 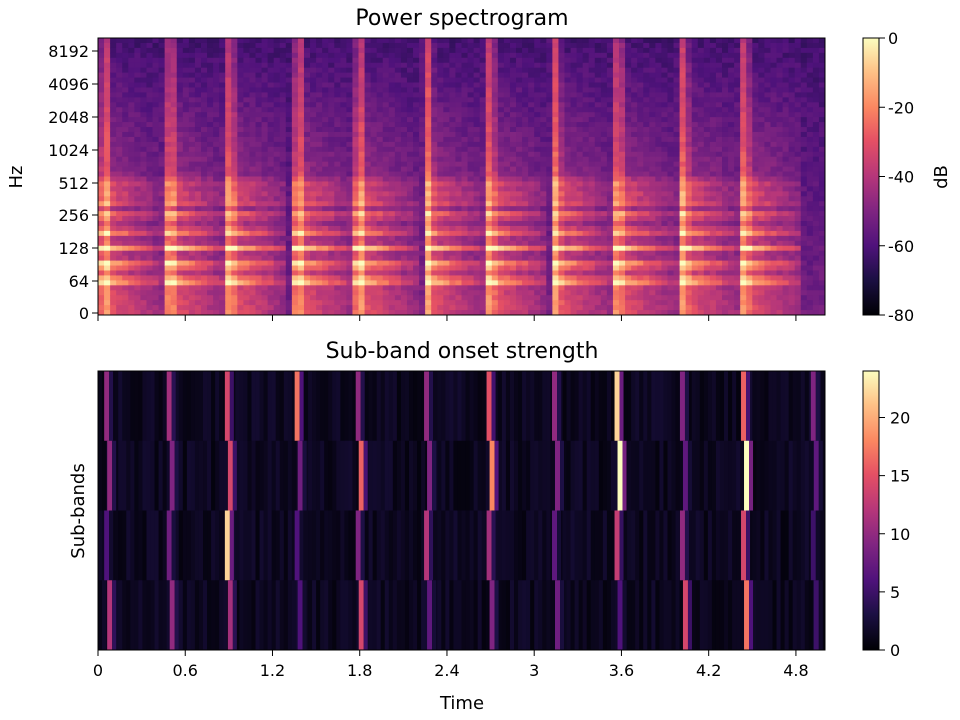 What do you see at coordinates (900, 418) in the screenshot?
I see `onset-colorbar-tick-label: 20` at bounding box center [900, 418].